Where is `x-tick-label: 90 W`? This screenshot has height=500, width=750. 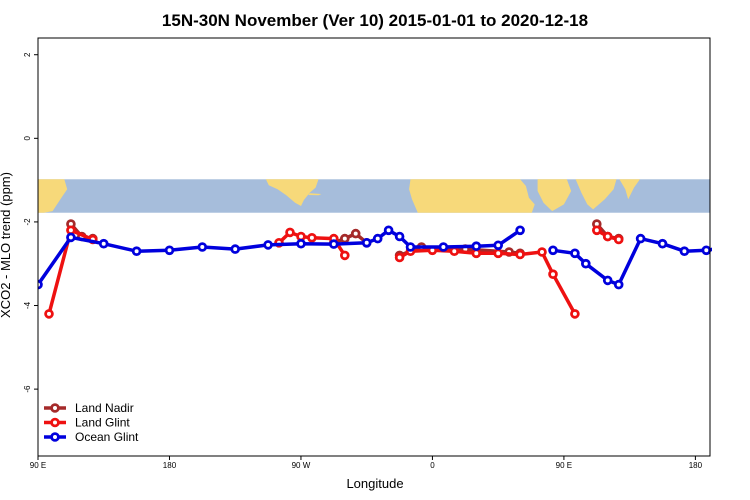
x-tick-label: 90 W is located at coordinates (301, 465).